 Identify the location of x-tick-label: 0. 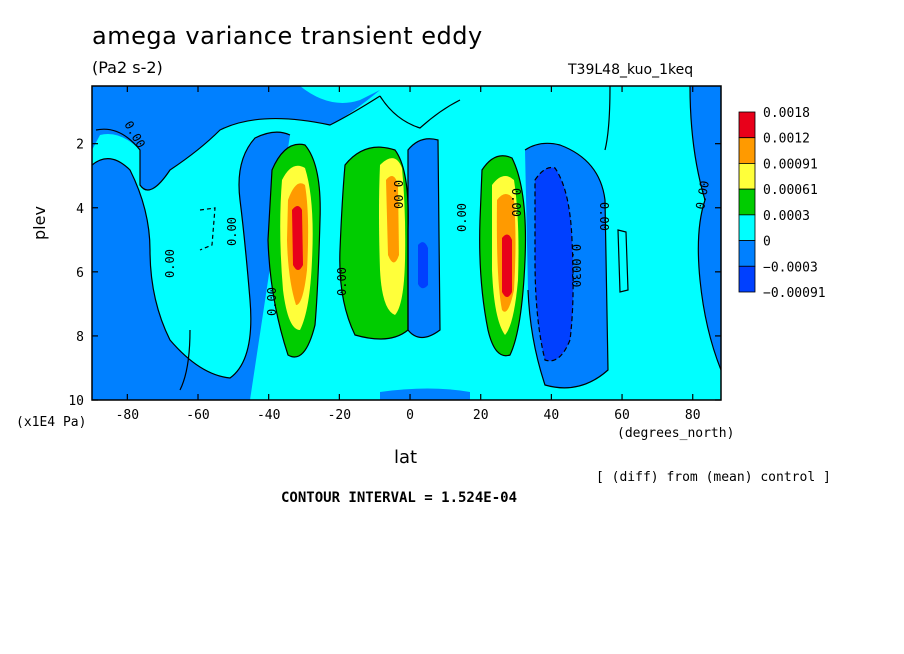
(410, 415).